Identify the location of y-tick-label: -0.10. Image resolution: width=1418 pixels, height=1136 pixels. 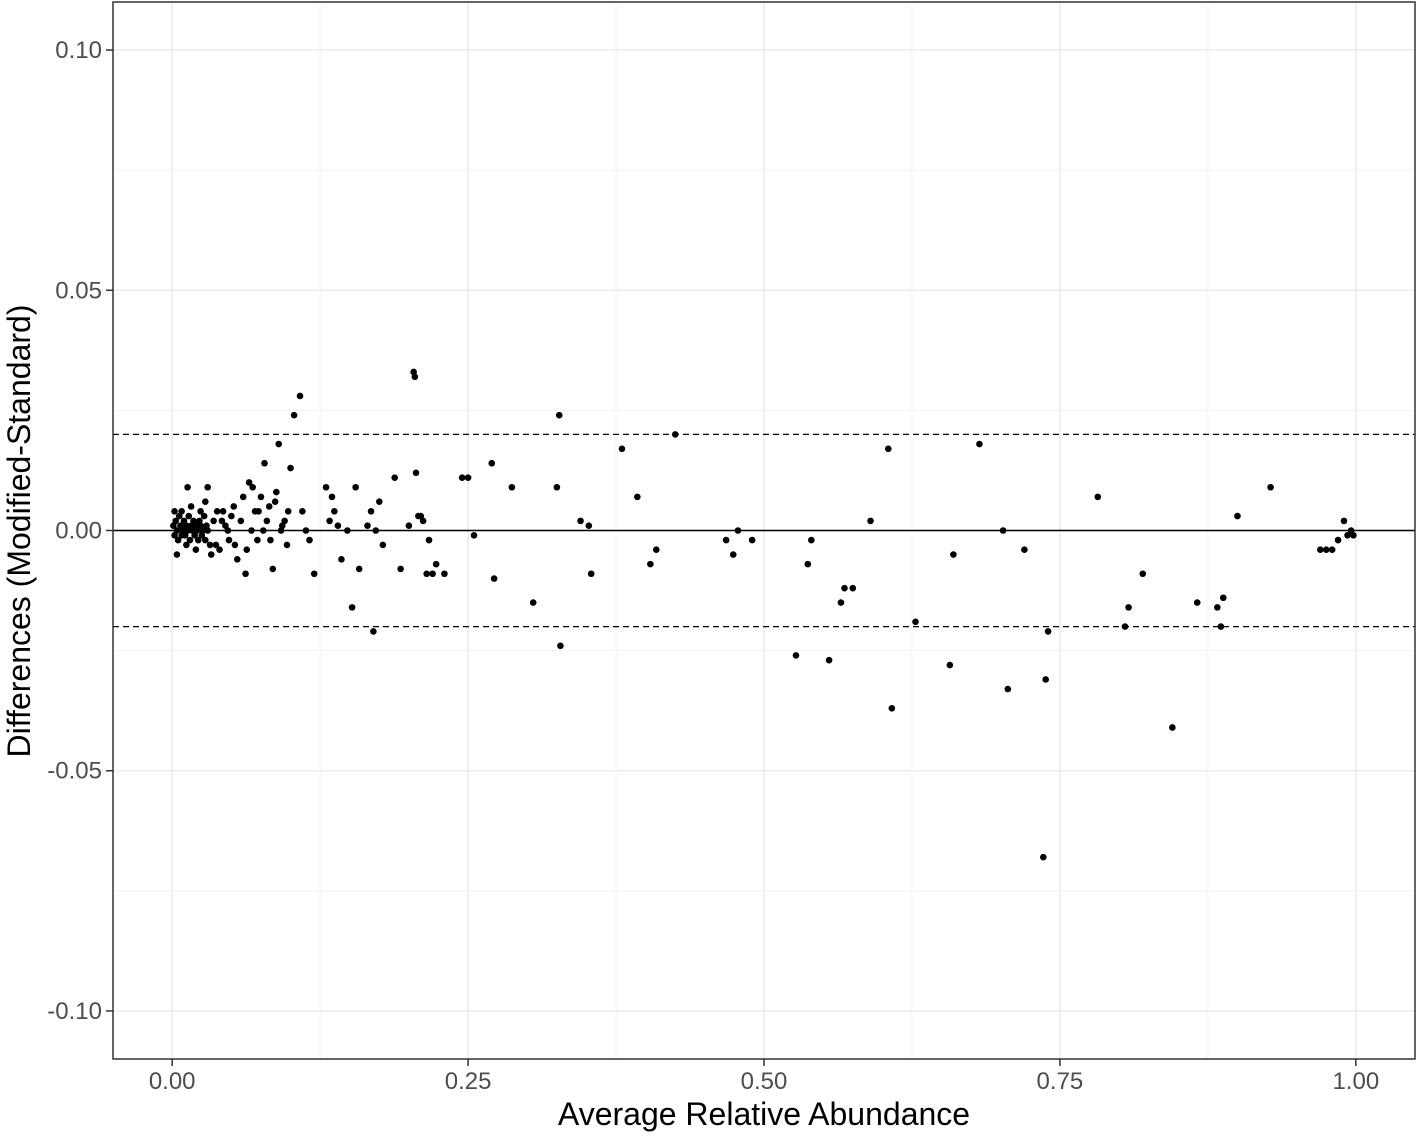
(74, 1011).